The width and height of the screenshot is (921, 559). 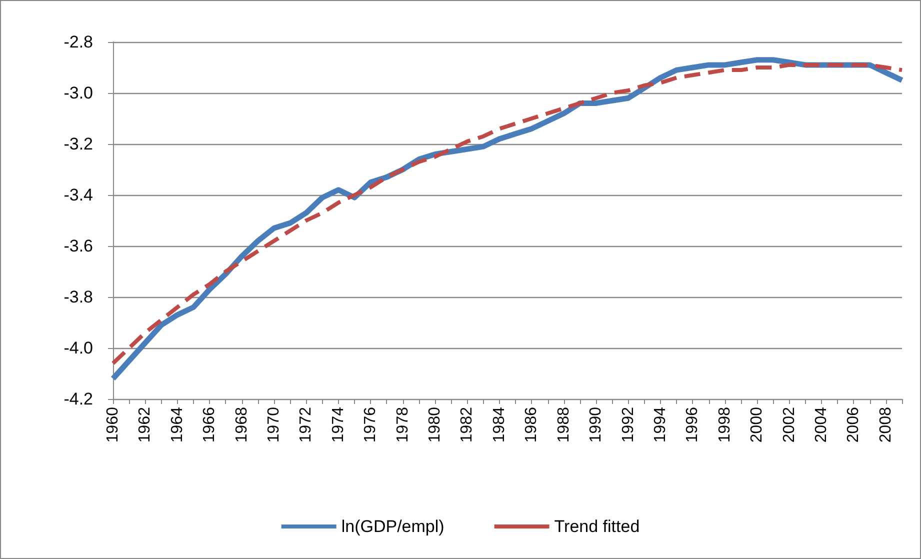 I want to click on x-tick-label: 2008, so click(x=885, y=424).